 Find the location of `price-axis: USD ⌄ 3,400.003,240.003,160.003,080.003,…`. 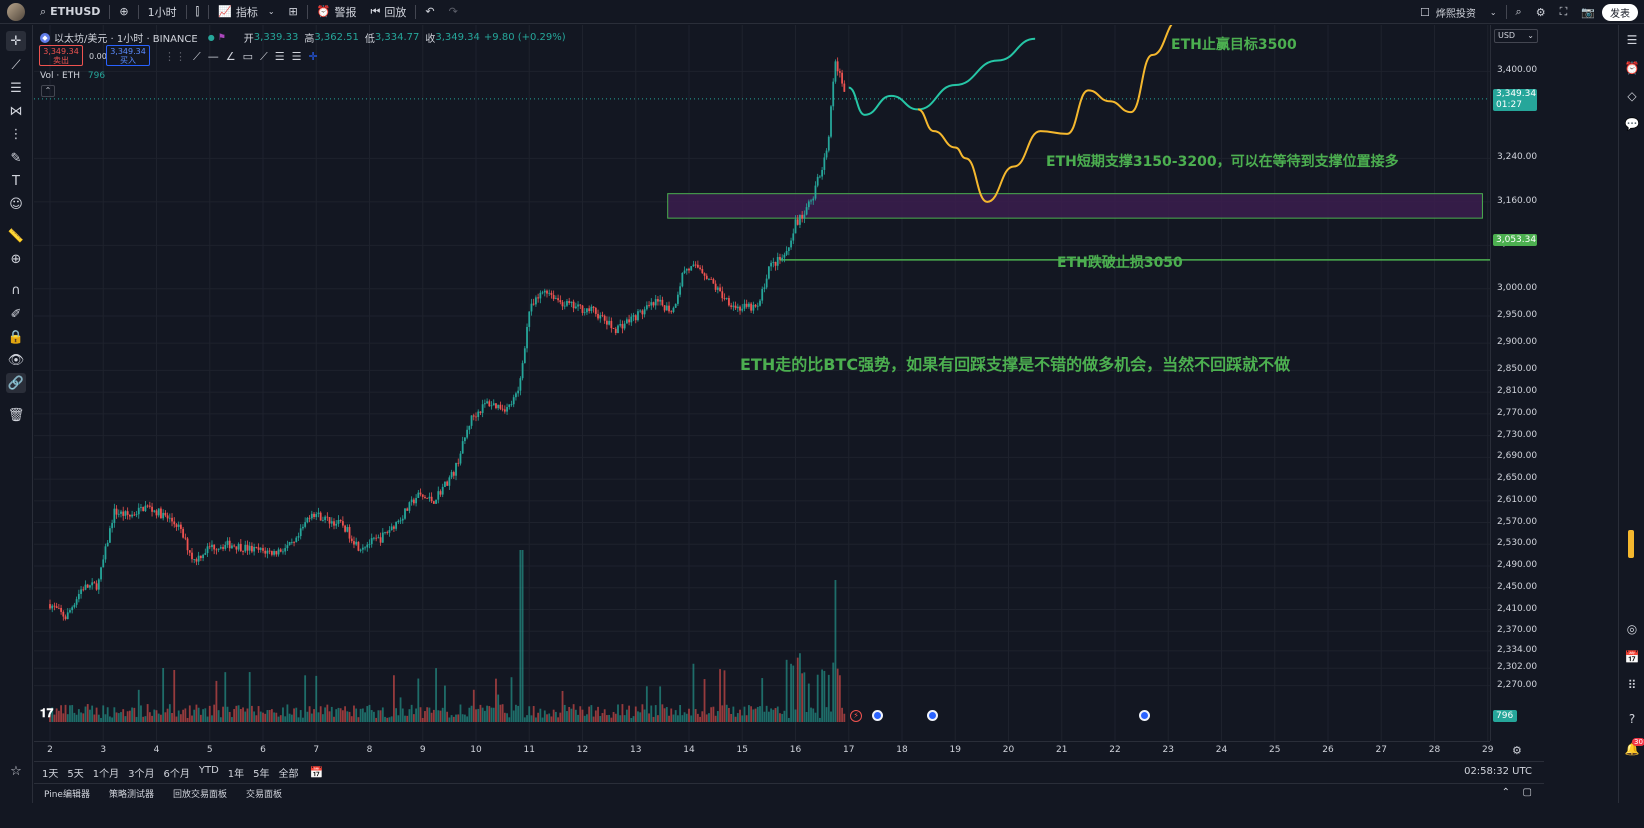

price-axis: USD ⌄ 3,400.003,240.003,160.003,080.003,… is located at coordinates (1517, 383).